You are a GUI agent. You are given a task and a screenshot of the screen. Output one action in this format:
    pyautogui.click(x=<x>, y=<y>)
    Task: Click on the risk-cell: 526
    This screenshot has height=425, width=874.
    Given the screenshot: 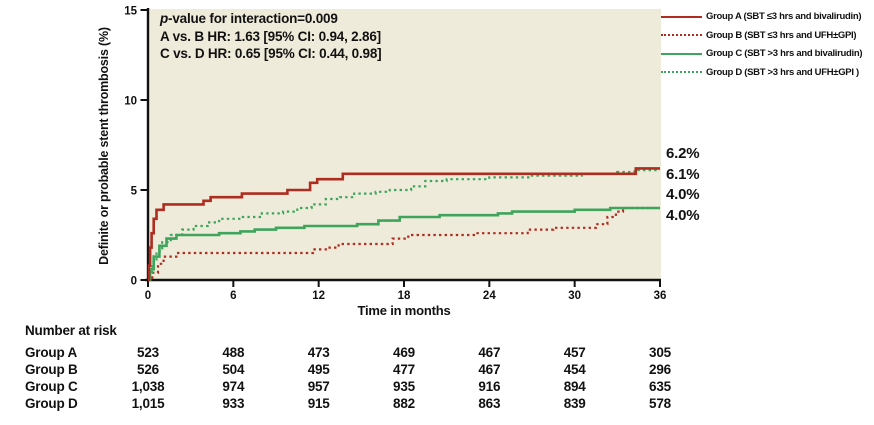 What is the action you would take?
    pyautogui.click(x=148, y=369)
    